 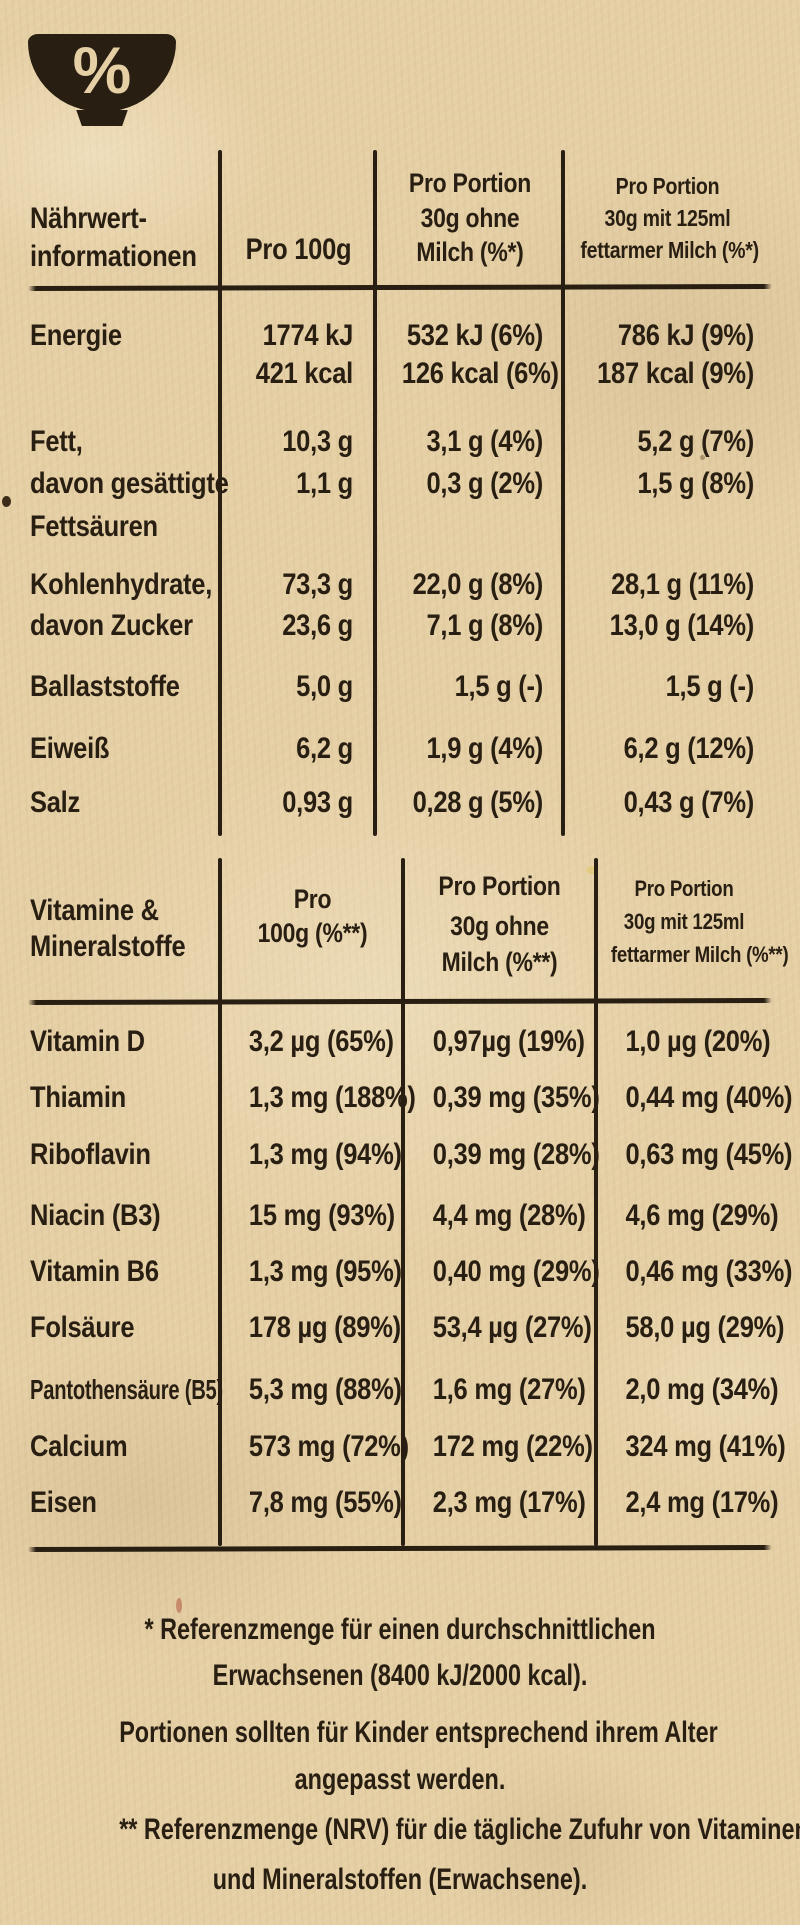 What do you see at coordinates (470, 183) in the screenshot?
I see `table1-col-portion-header: Pro Portion` at bounding box center [470, 183].